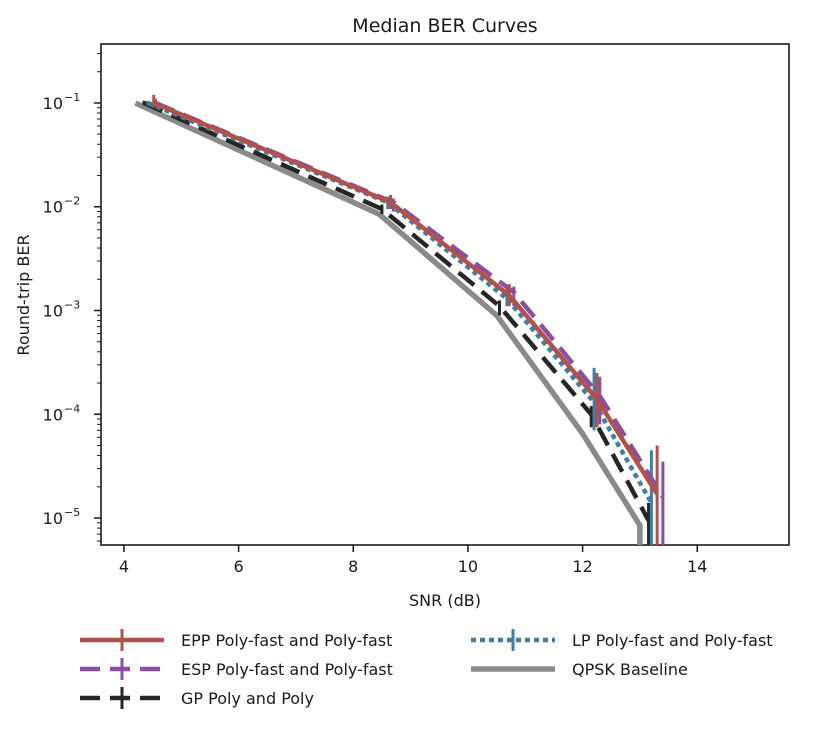  What do you see at coordinates (72, 201) in the screenshot?
I see `y-tick-exponent: −2` at bounding box center [72, 201].